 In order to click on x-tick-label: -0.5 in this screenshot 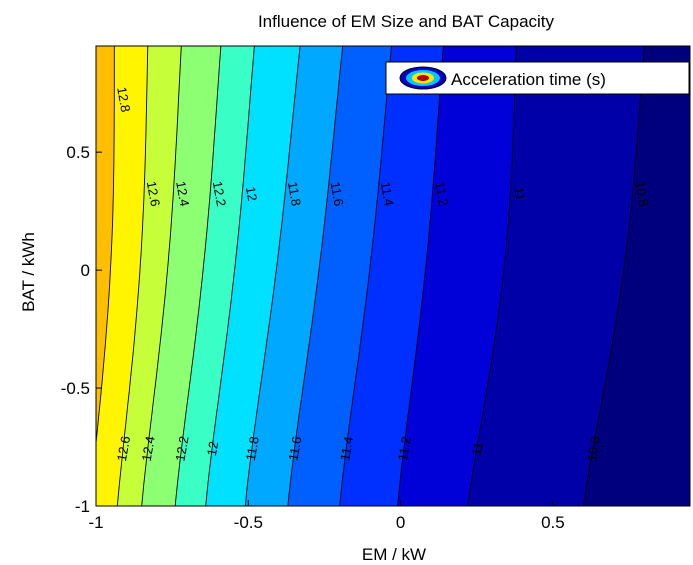, I will do `click(248, 522)`.